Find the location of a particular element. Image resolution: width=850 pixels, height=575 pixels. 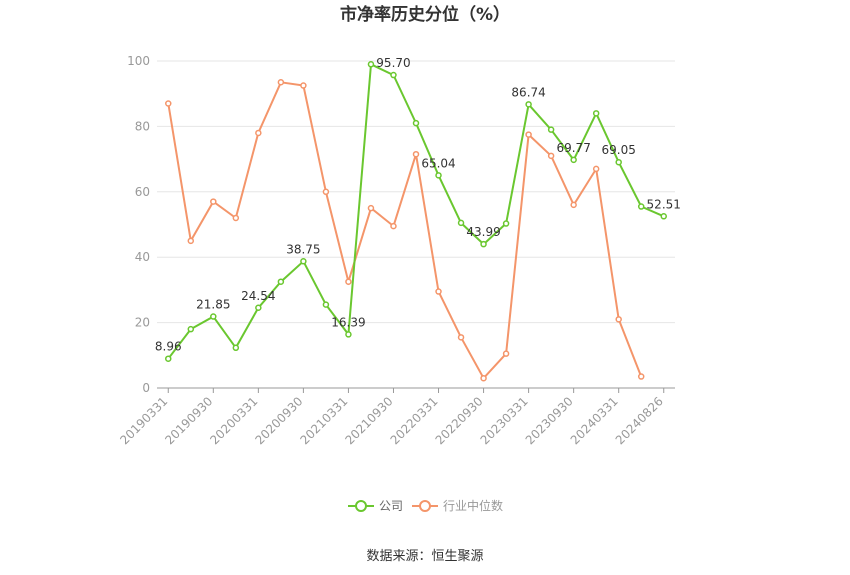

legend-marker-company is located at coordinates (361, 506).